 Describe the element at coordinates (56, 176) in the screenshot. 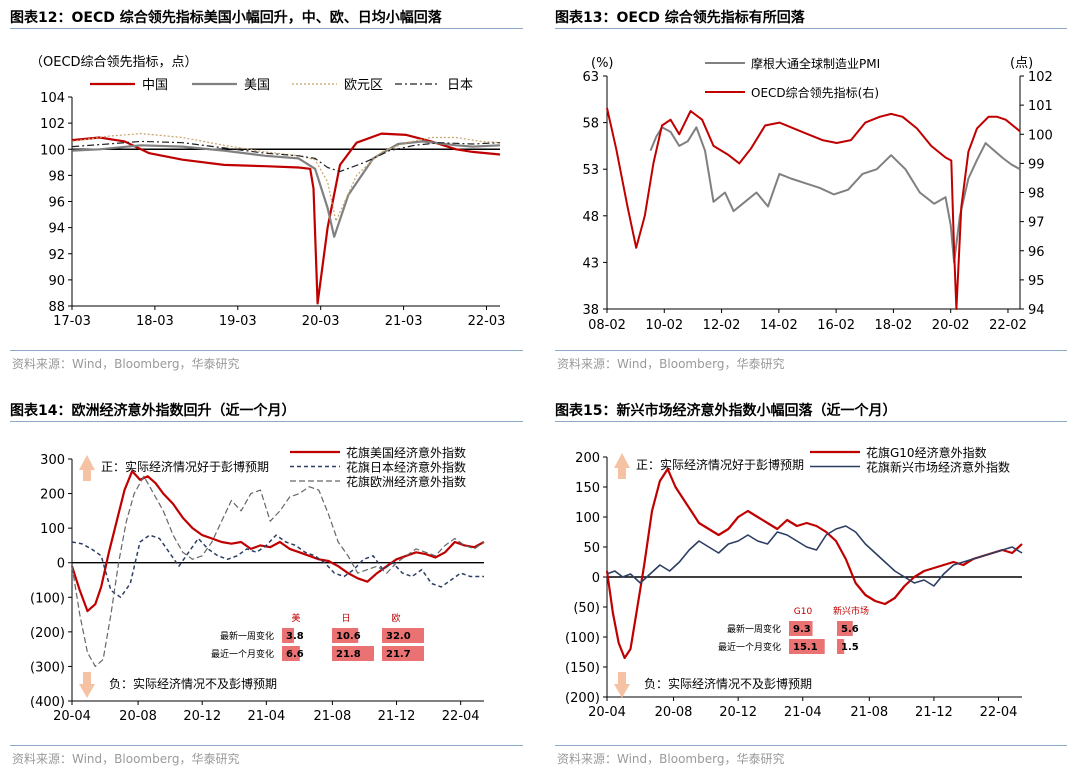

I see `y-tick-label: 98` at that location.